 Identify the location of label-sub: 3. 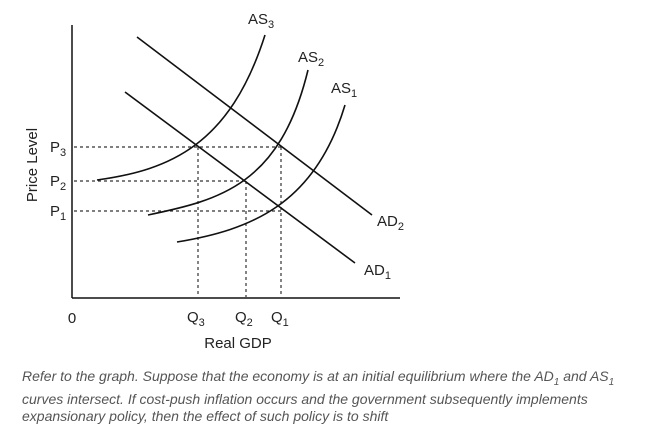
(271, 25).